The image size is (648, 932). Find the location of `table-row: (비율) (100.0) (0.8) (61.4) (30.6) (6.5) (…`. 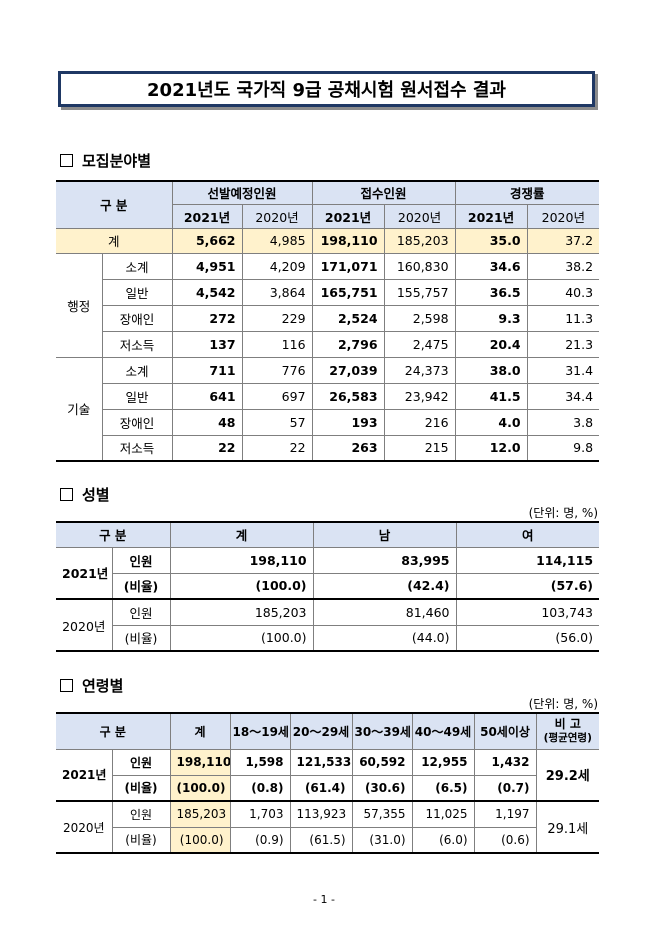

table-row: (비율) (100.0) (0.8) (61.4) (30.6) (6.5) (… is located at coordinates (328, 788).